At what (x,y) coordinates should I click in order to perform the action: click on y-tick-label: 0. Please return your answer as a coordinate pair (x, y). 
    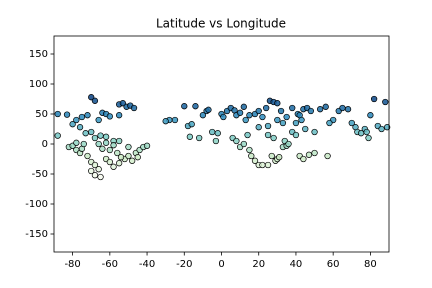
    Looking at the image, I should click on (45, 144).